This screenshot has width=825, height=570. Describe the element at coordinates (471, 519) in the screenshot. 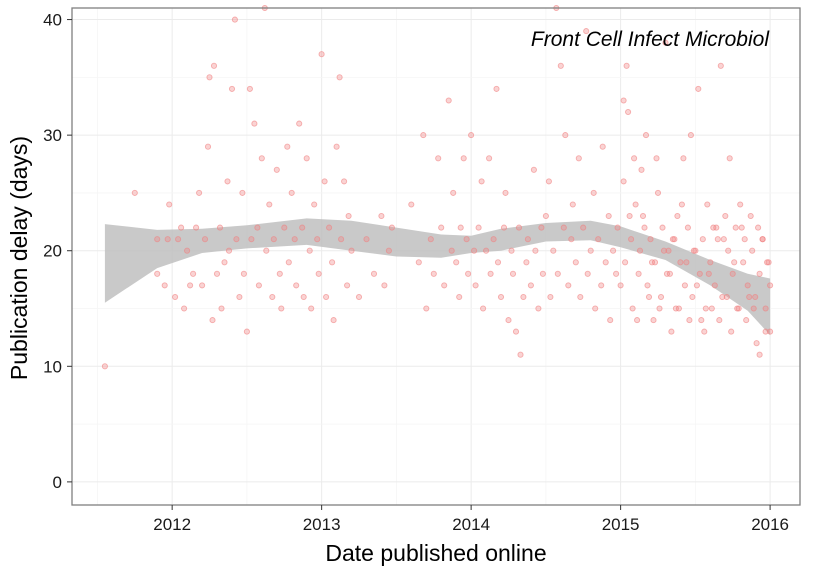

I see `x-axis: 2012 2013 2014 2015 2016` at that location.